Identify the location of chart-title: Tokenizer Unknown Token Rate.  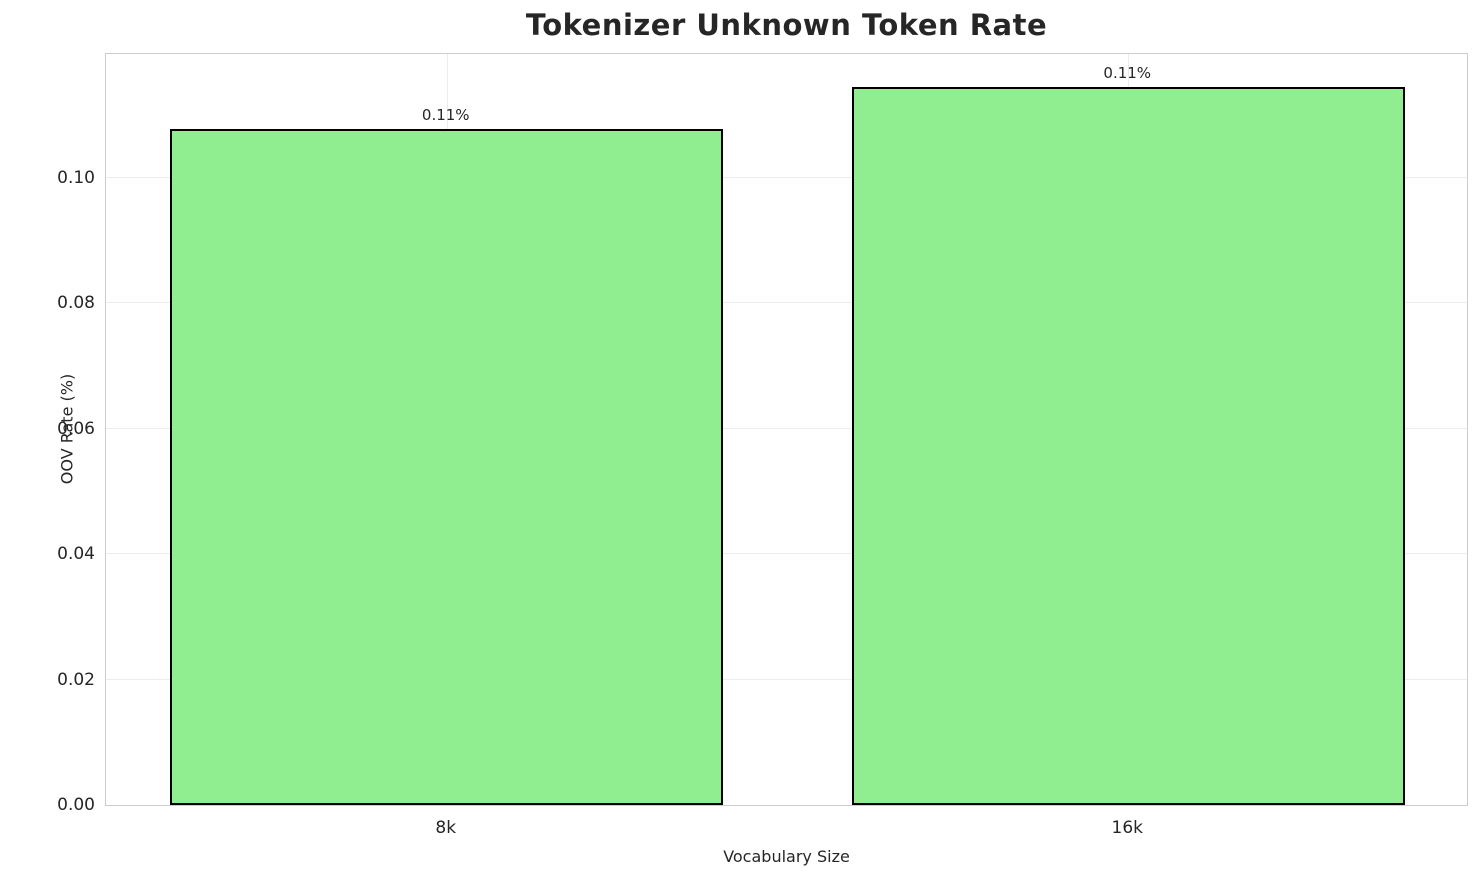
(786, 25).